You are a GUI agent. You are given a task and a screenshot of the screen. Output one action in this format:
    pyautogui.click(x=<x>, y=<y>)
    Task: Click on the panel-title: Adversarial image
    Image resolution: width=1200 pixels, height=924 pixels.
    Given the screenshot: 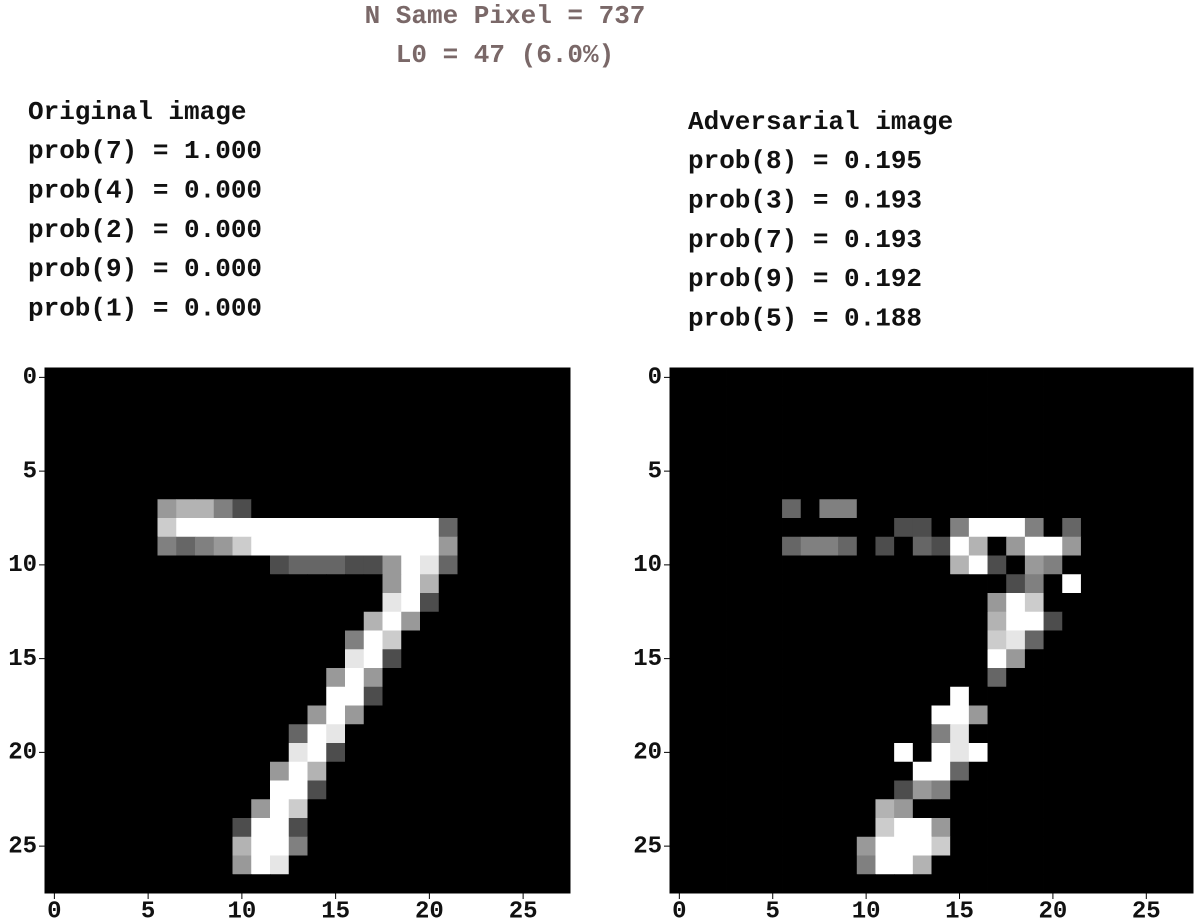 What is the action you would take?
    pyautogui.click(x=820, y=122)
    